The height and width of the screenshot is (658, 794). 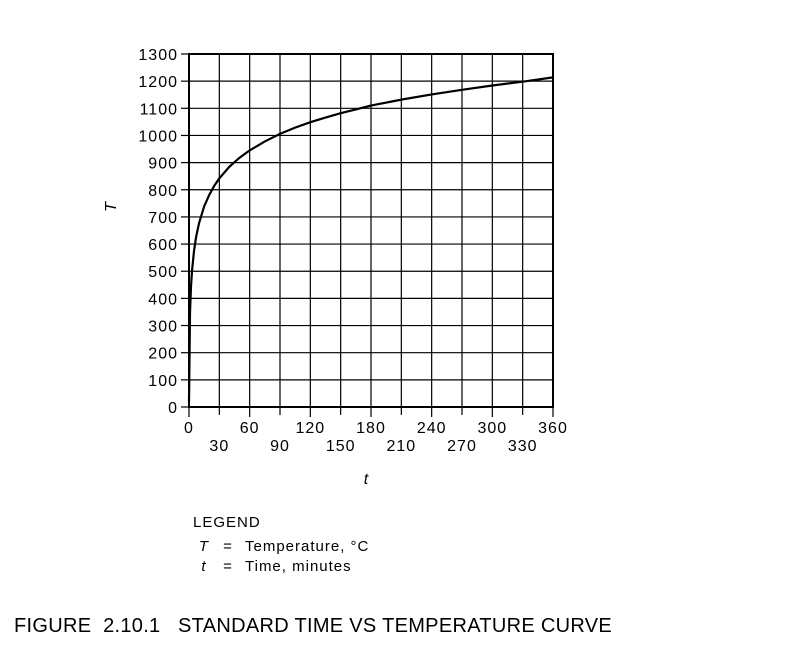 I want to click on y-tick-label: 1000, so click(x=158, y=136).